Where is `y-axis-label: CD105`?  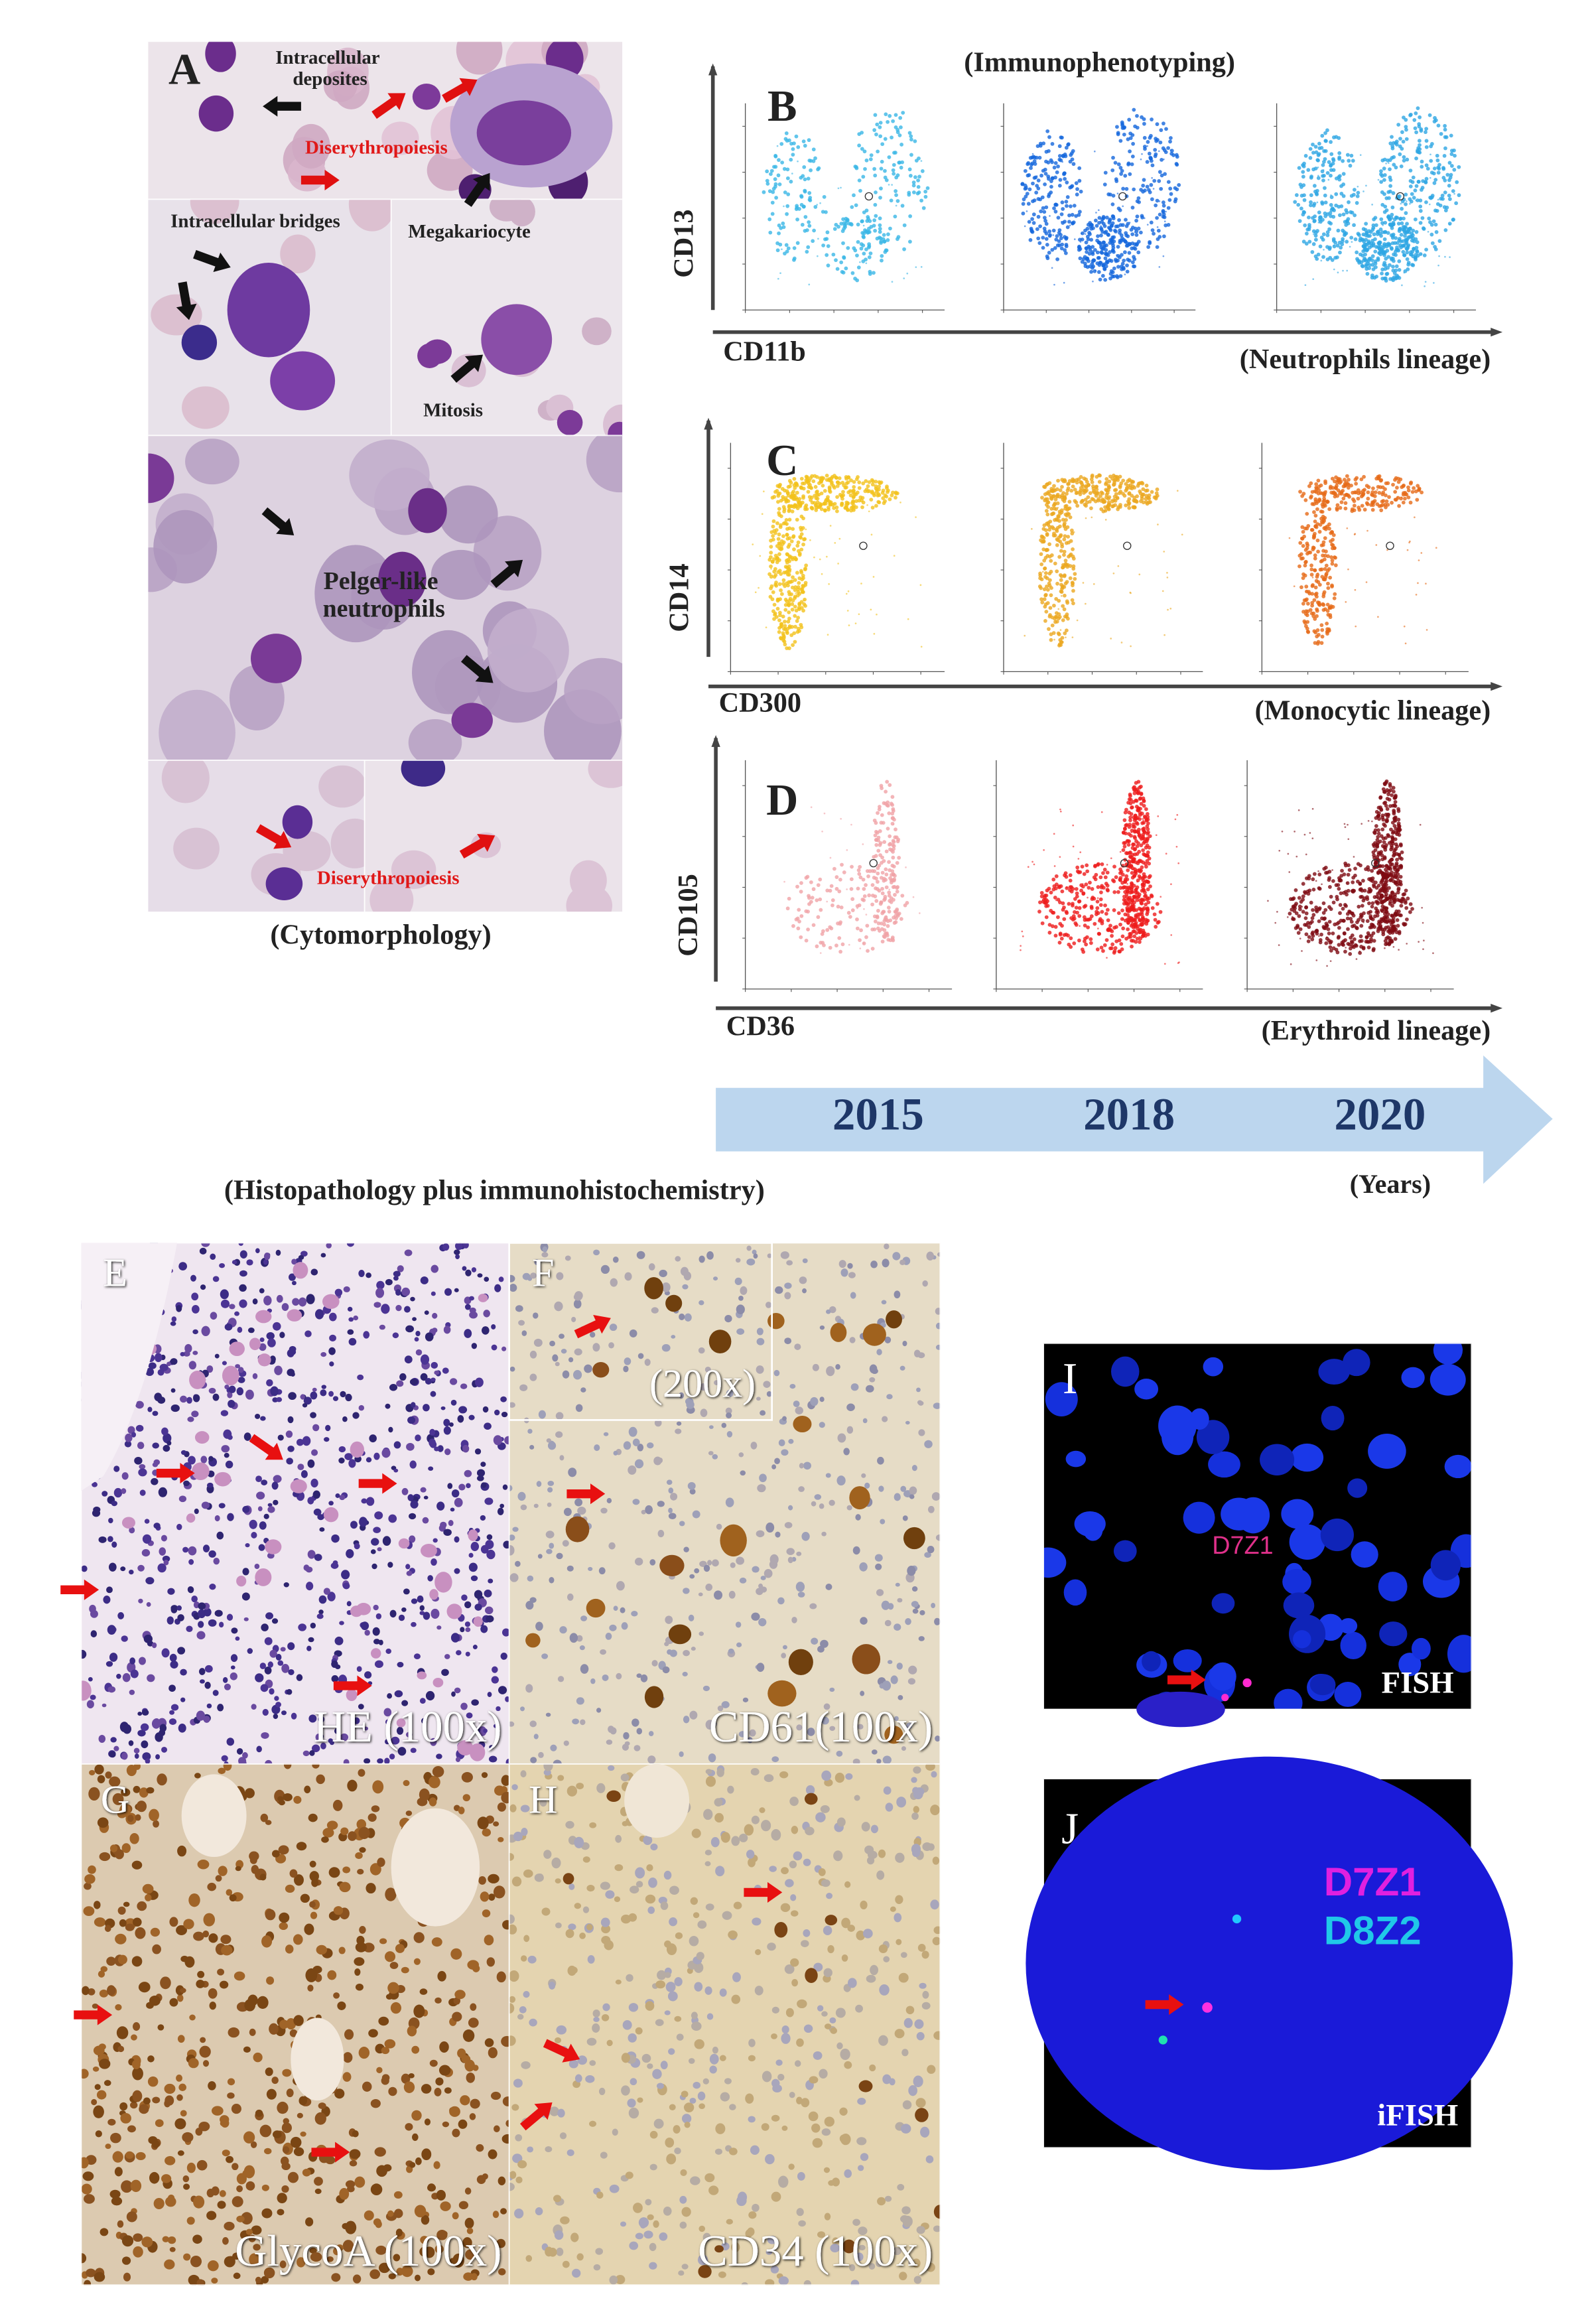
y-axis-label: CD105 is located at coordinates (688, 915).